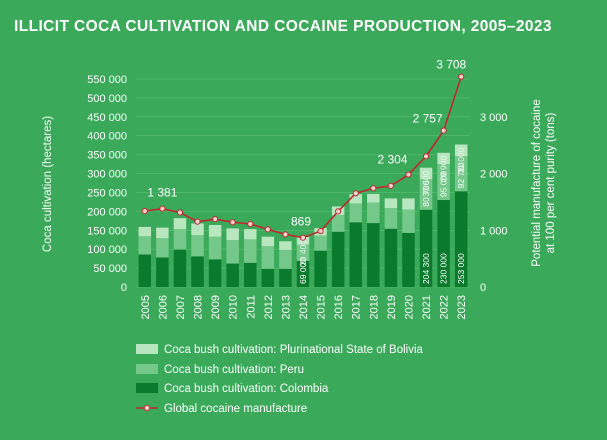 Image resolution: width=607 pixels, height=440 pixels. What do you see at coordinates (303, 271) in the screenshot?
I see `bar-value-label-colombia: 69 000` at bounding box center [303, 271].